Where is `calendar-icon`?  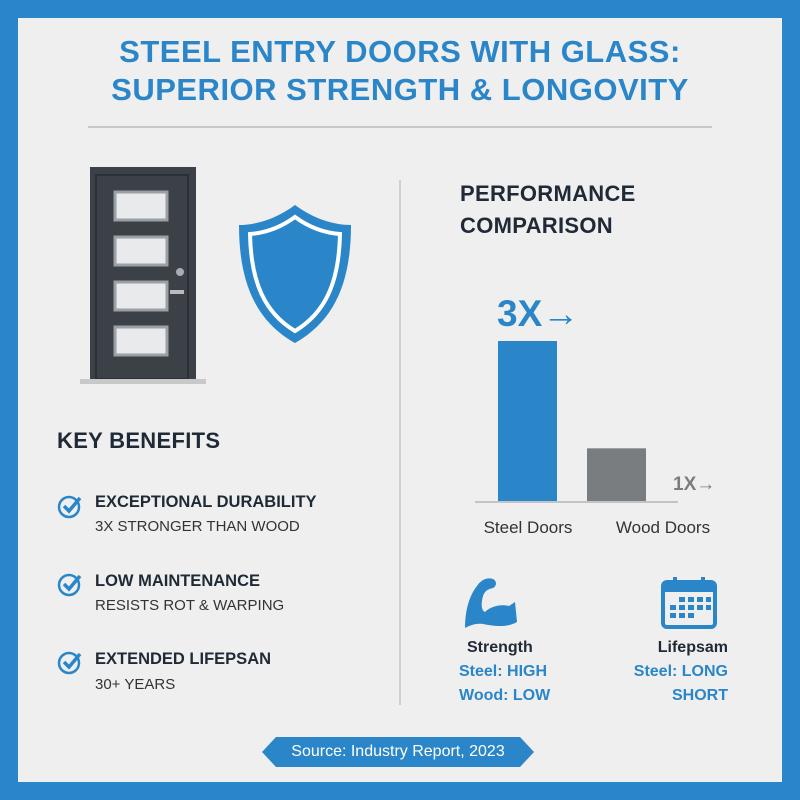 calendar-icon is located at coordinates (689, 603).